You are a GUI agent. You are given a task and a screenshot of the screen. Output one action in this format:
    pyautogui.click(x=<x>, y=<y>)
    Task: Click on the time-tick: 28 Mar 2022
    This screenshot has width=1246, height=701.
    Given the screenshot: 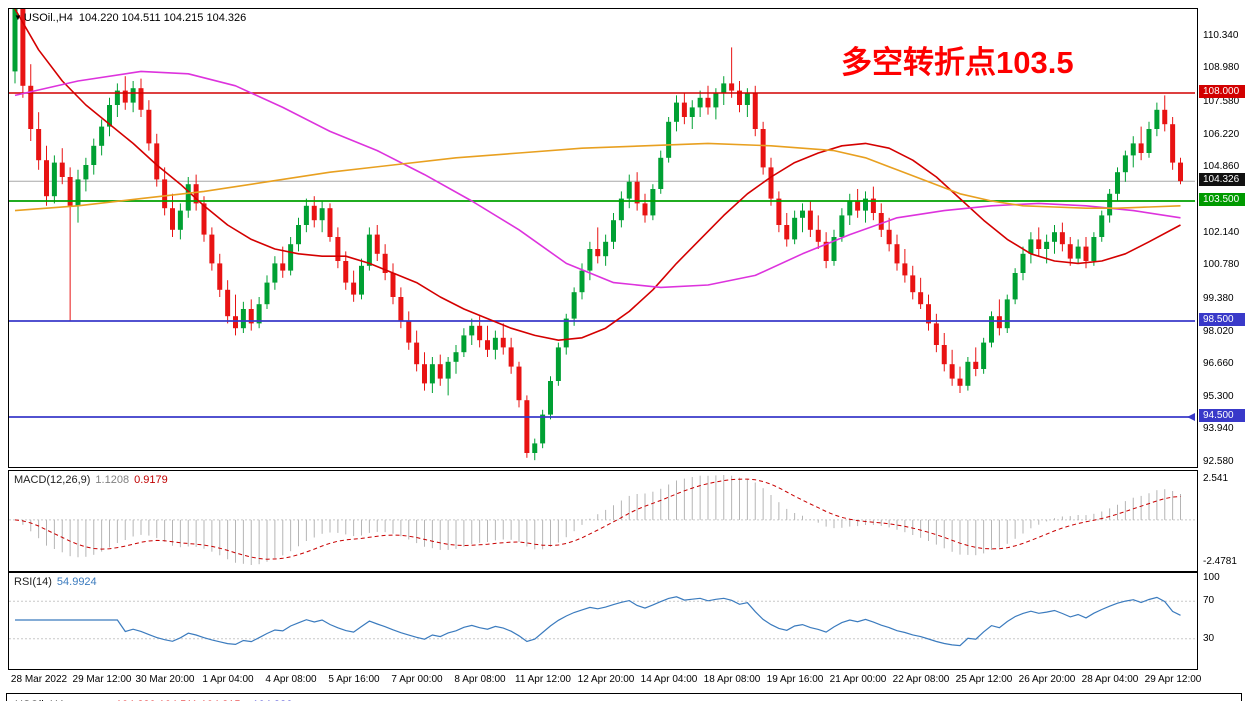 What is the action you would take?
    pyautogui.click(x=39, y=679)
    